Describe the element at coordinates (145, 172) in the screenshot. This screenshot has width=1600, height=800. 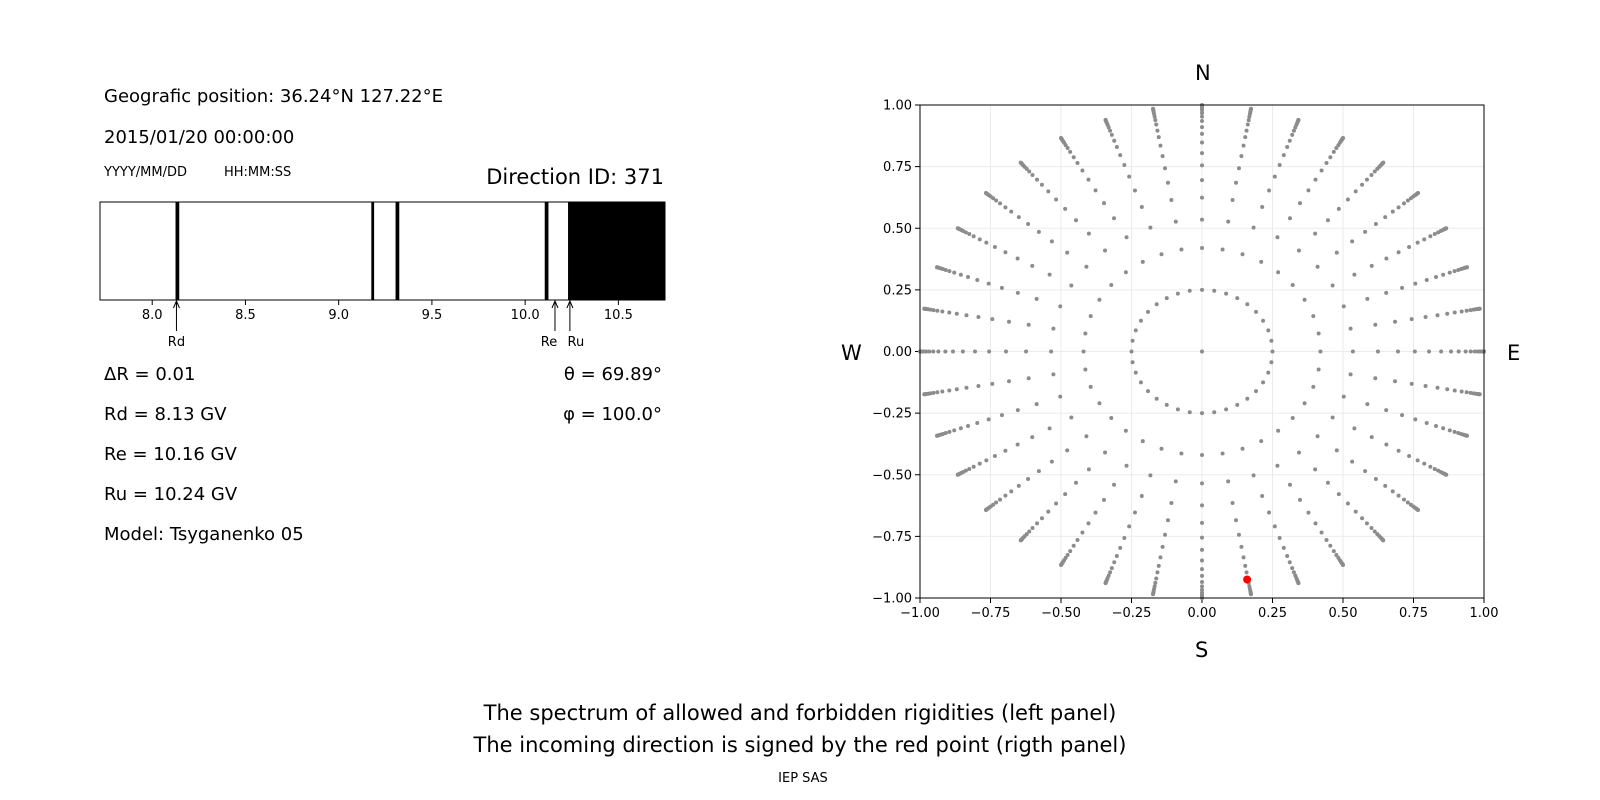
I see `date-format-label: YYYY/MM/DD` at that location.